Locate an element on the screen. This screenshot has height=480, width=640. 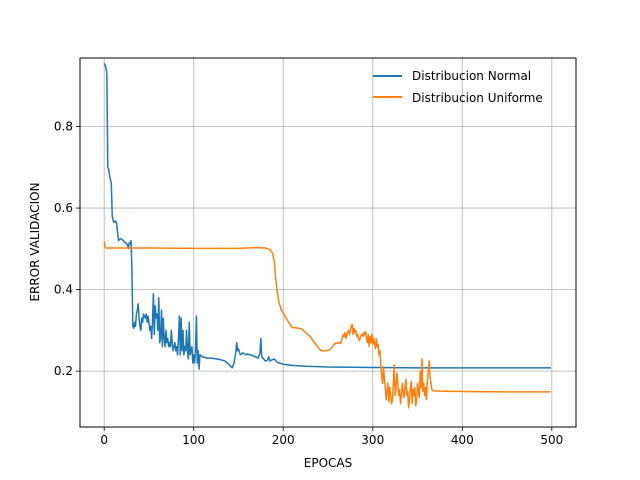
x-axis-ticks: 0 100 200 300 400 500 is located at coordinates (331, 437).